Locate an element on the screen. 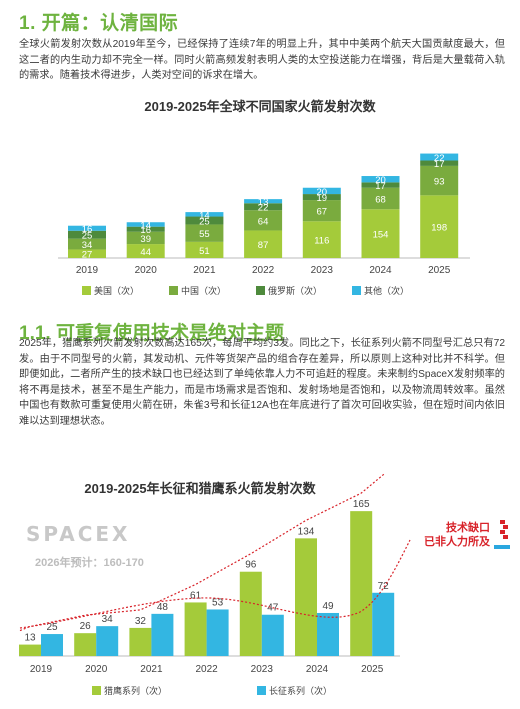 The width and height of the screenshot is (520, 709). gap-note-line2: 已非人力所及 is located at coordinates (457, 542).